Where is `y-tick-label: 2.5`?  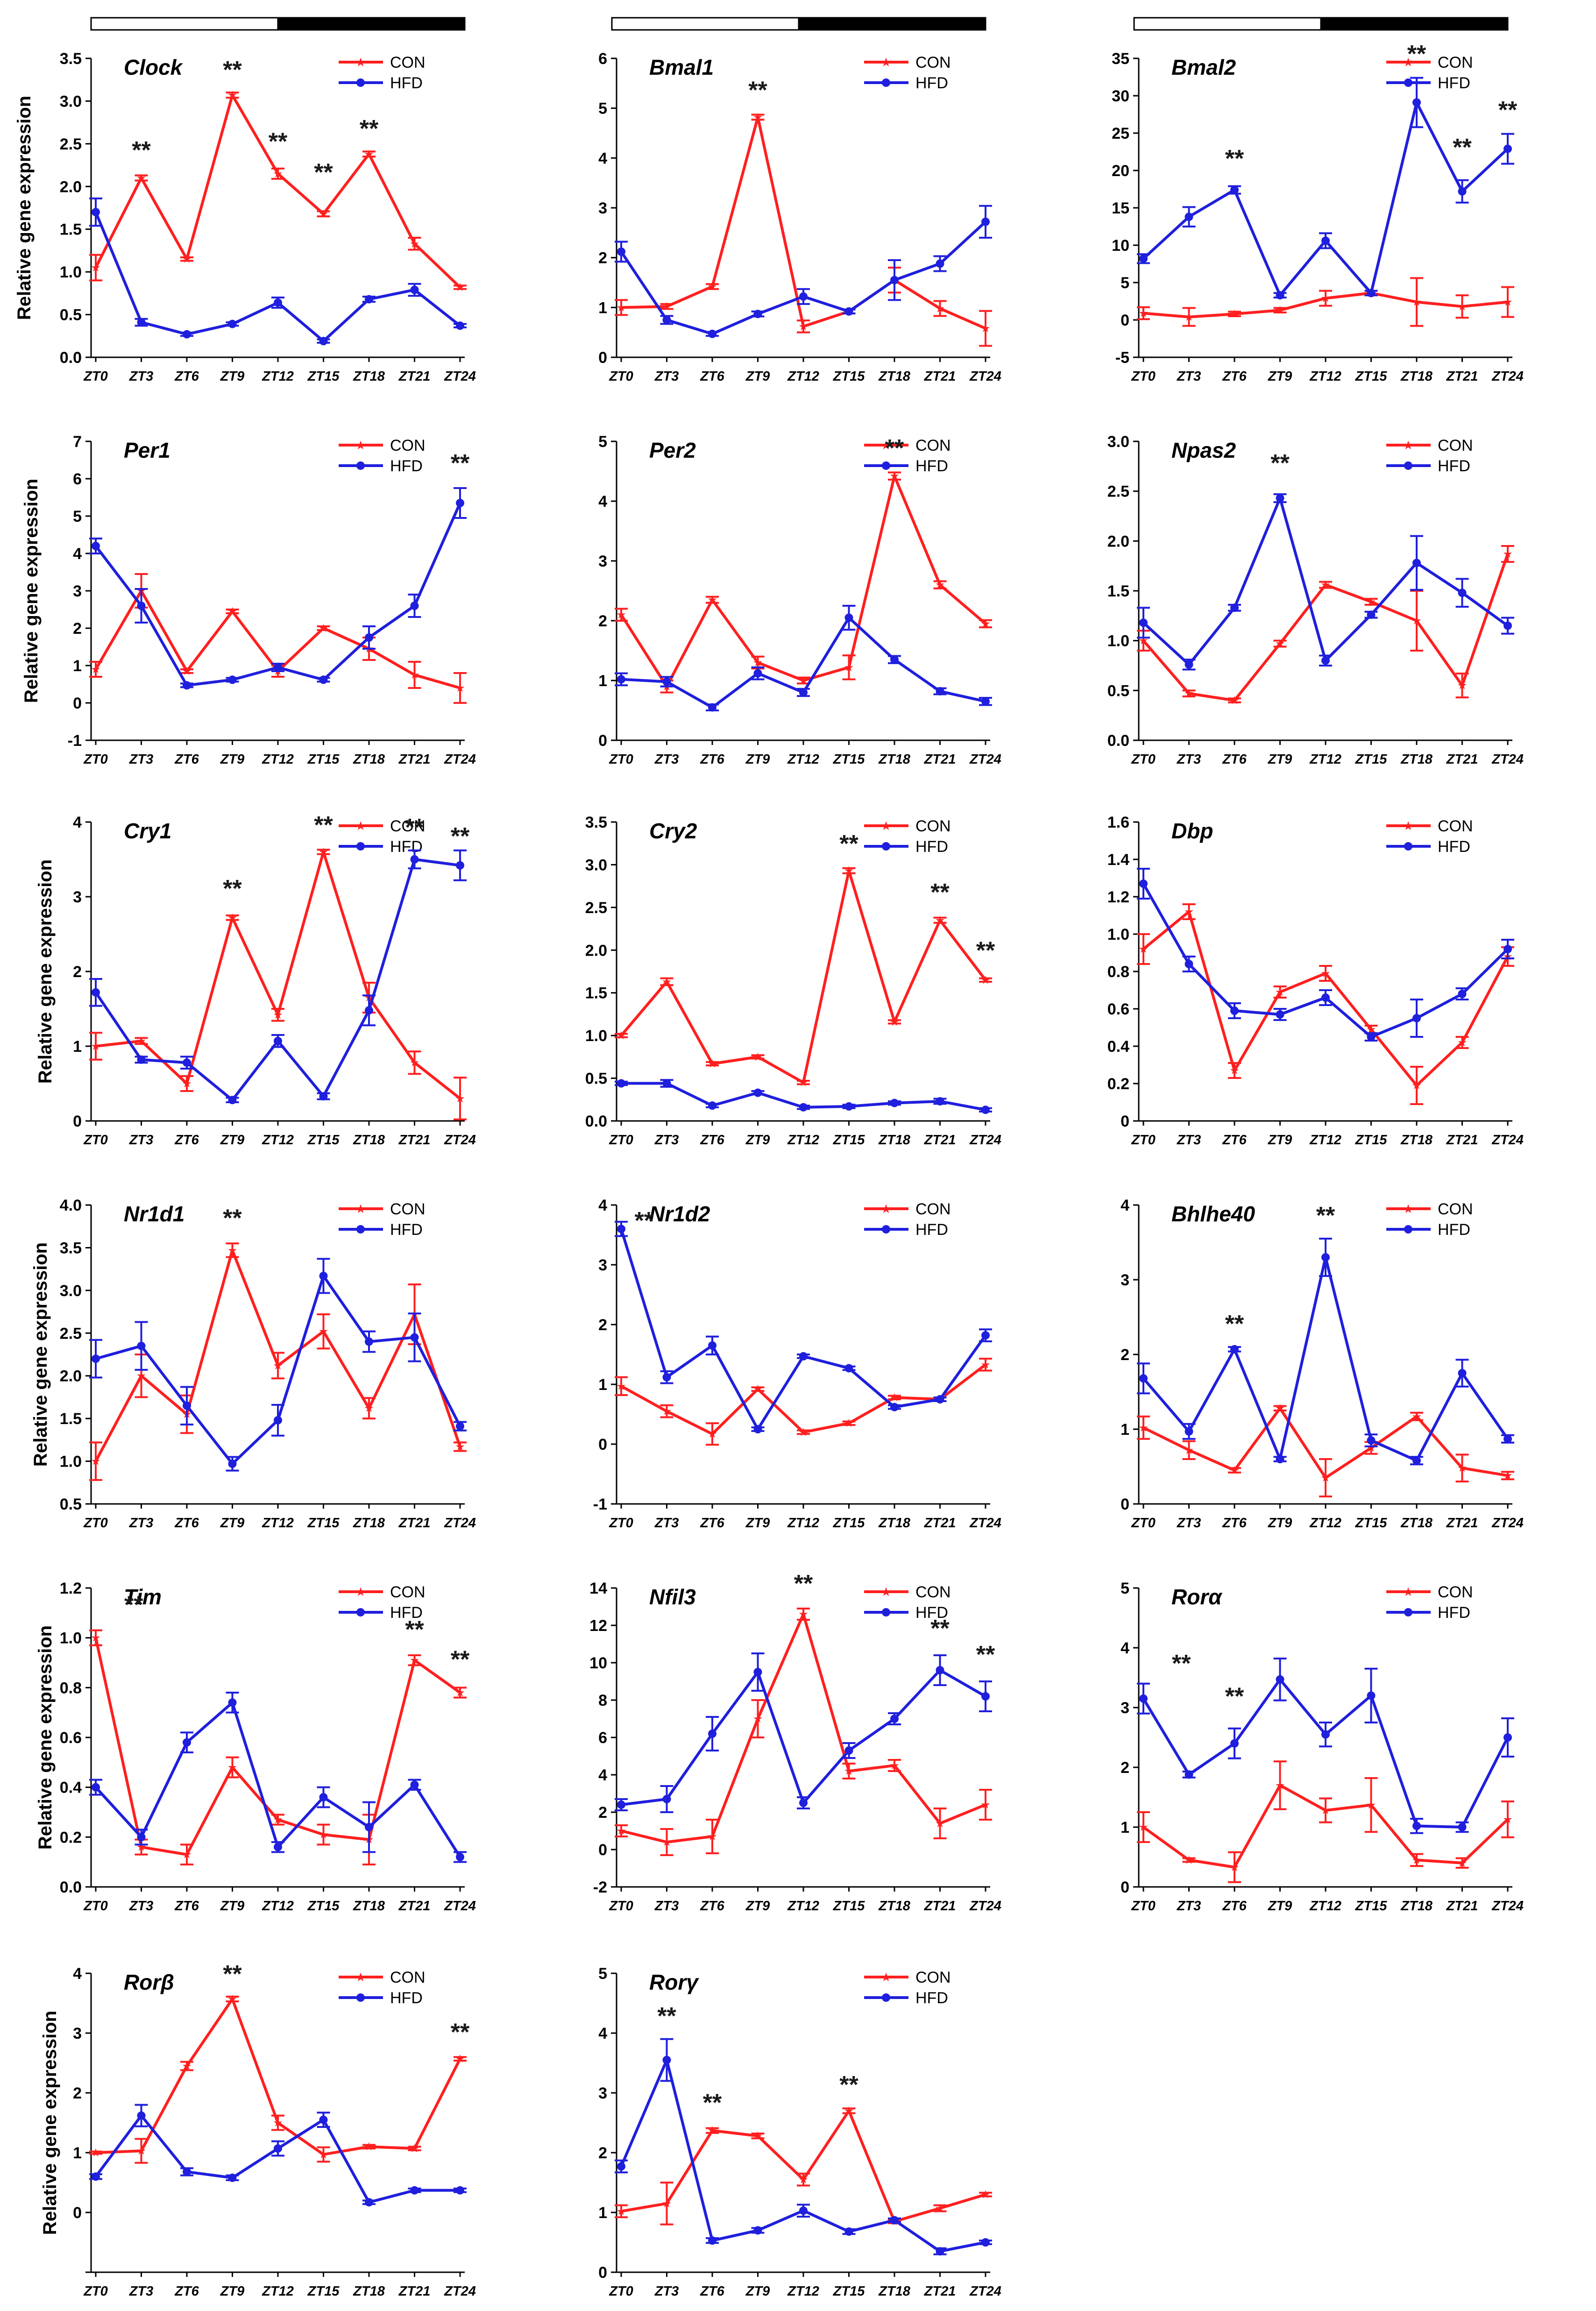 y-tick-label: 2.5 is located at coordinates (596, 908).